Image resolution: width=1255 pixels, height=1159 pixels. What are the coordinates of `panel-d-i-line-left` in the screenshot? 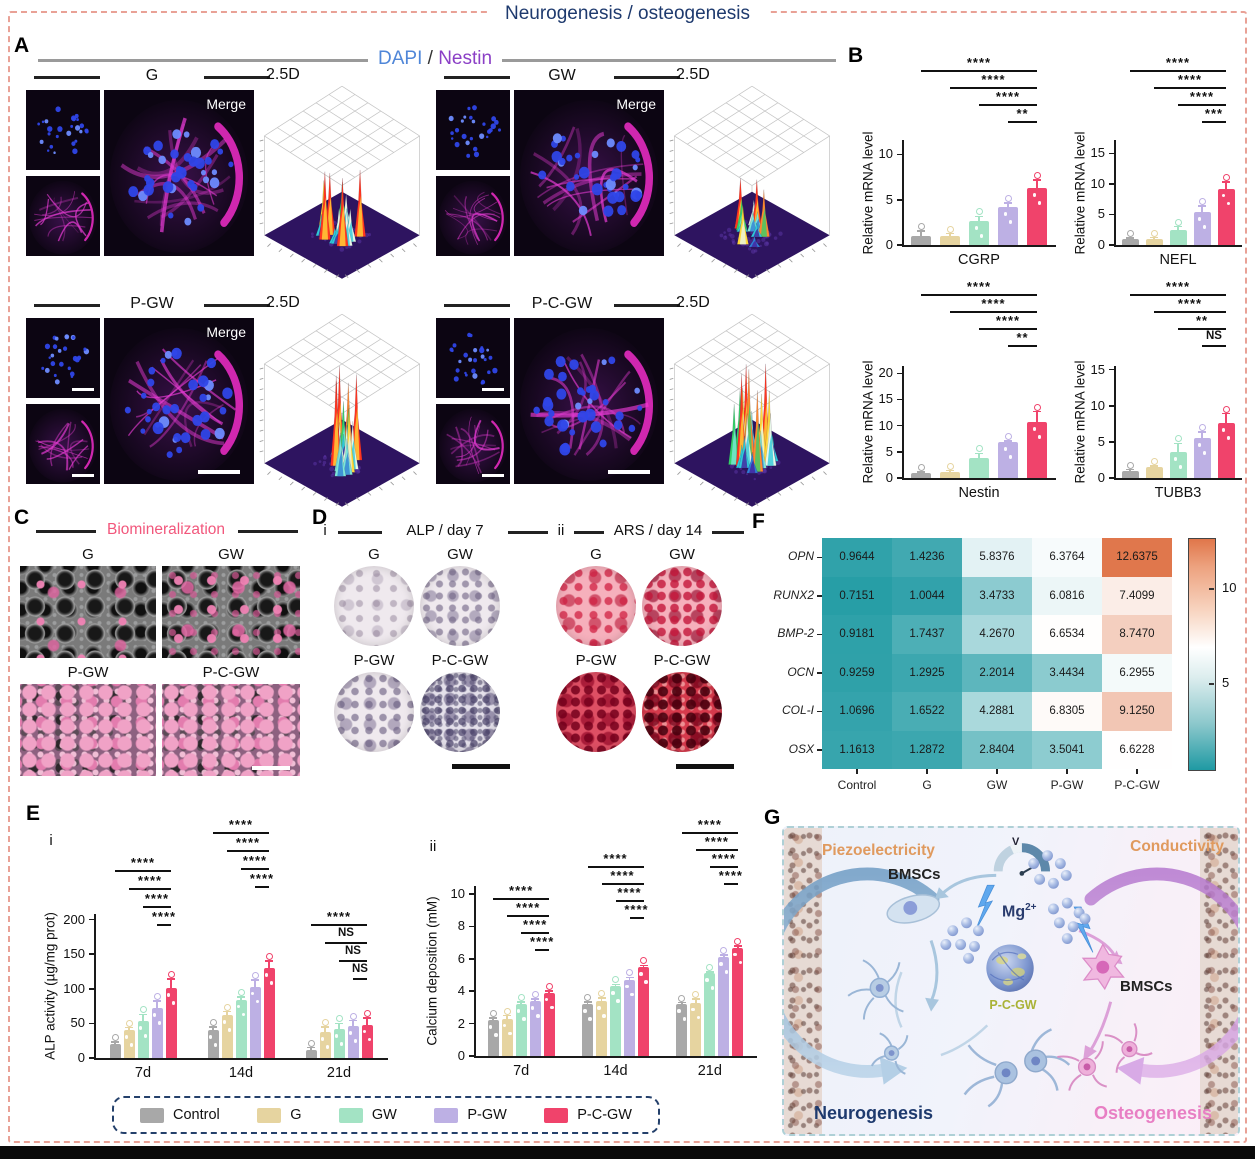 It's located at (360, 532).